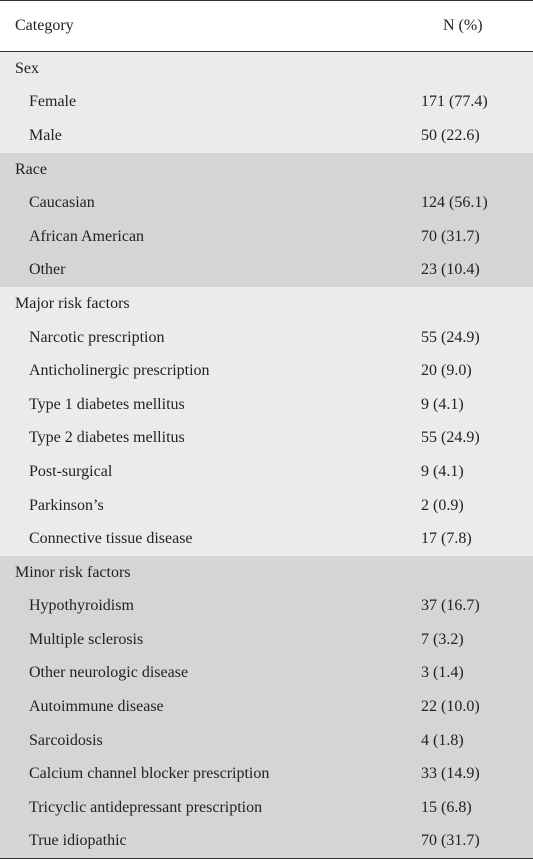 The width and height of the screenshot is (533, 859). Describe the element at coordinates (446, 807) in the screenshot. I see `row-value: 15 (6.8)` at that location.